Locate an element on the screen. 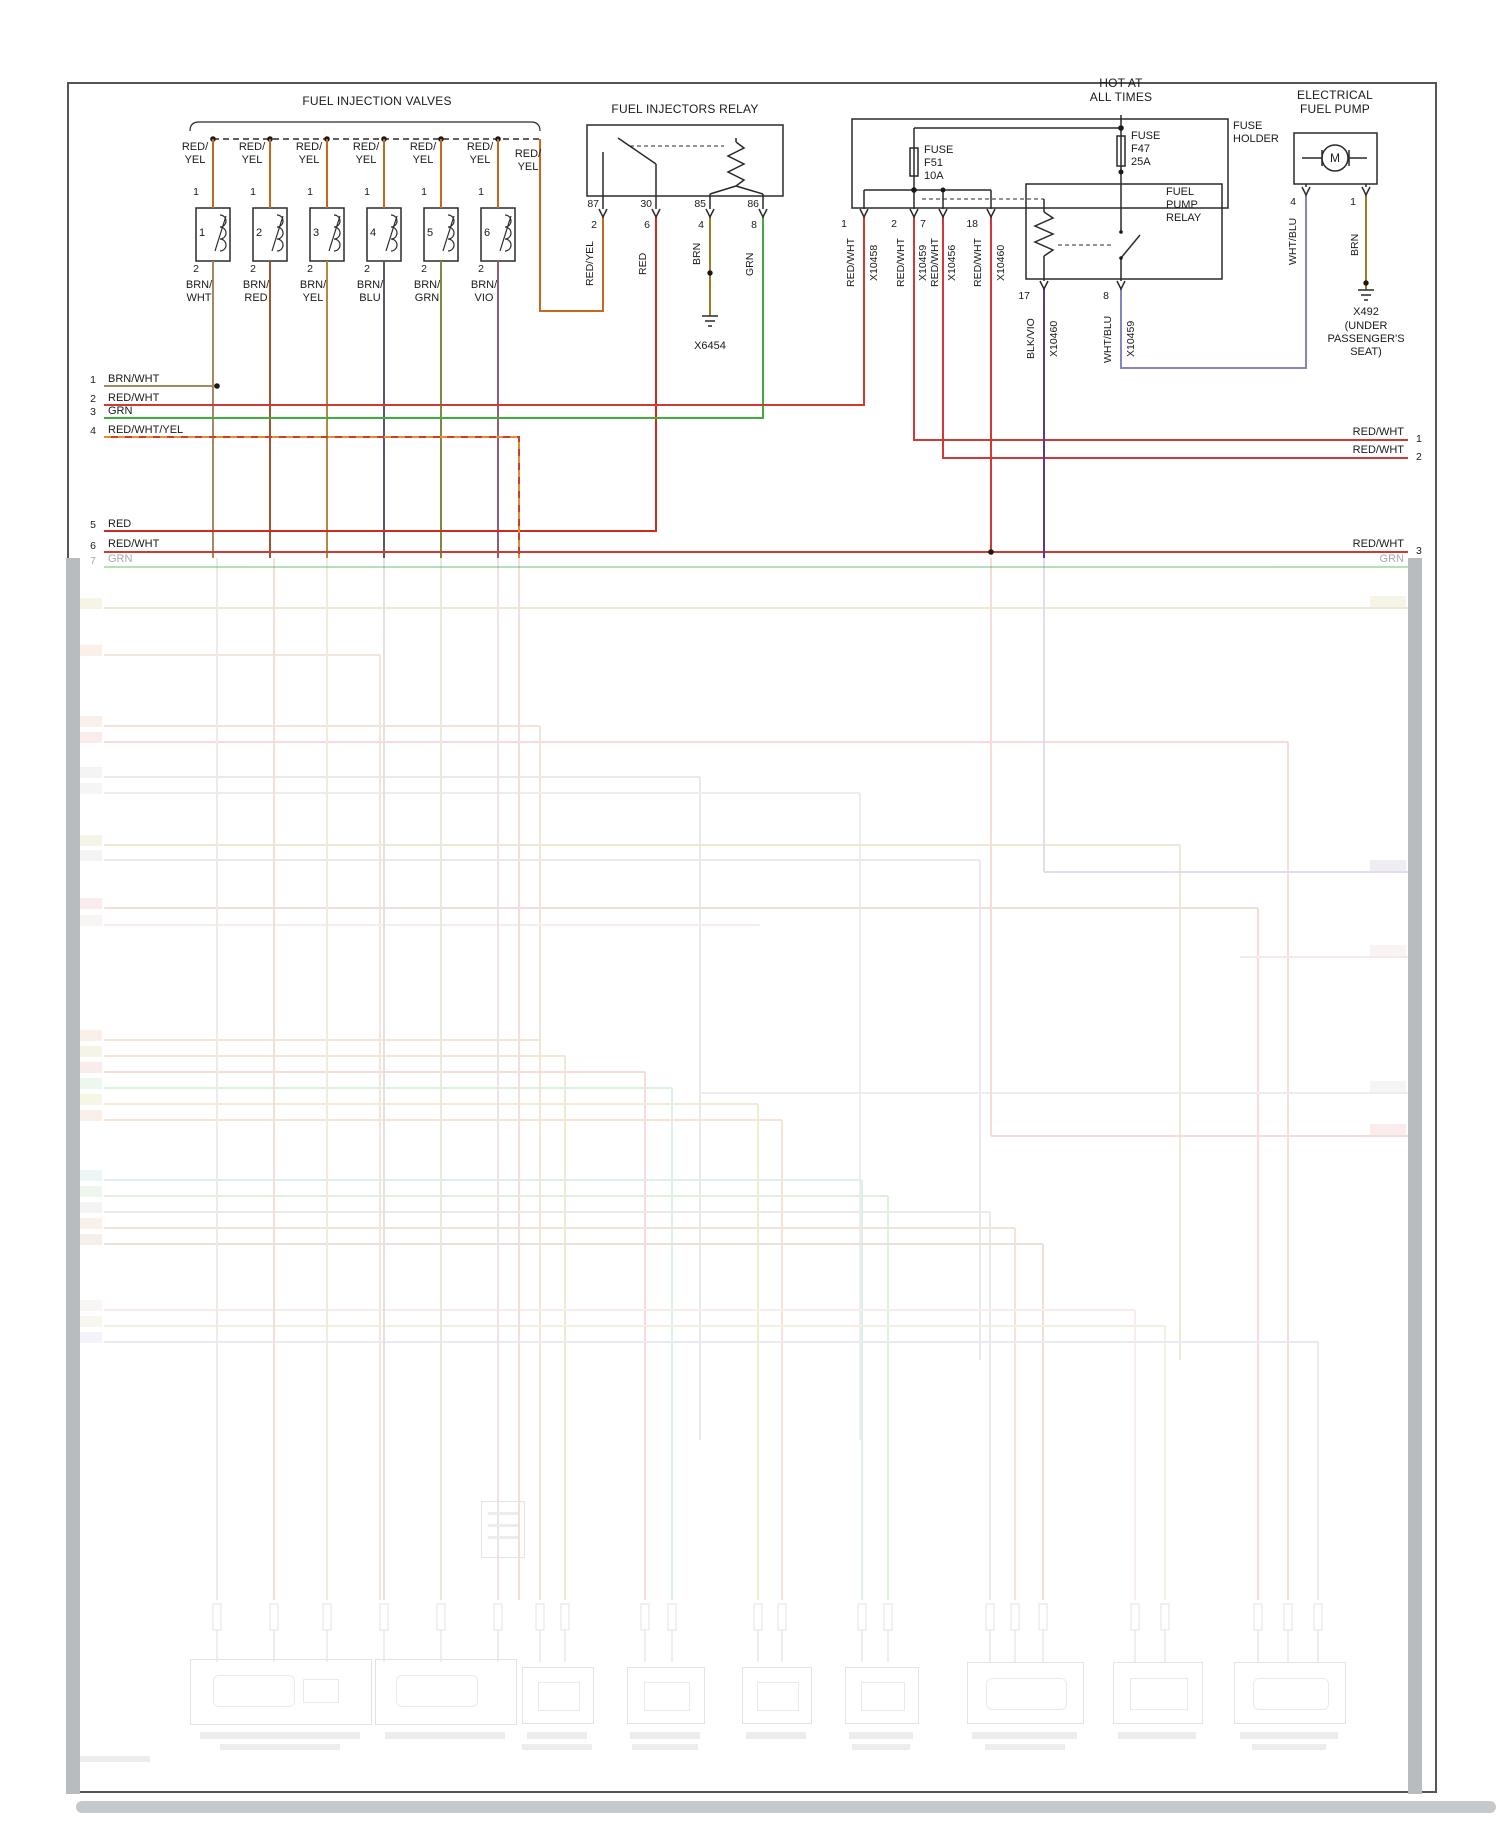 This screenshot has height=1828, width=1500. fuse-f51-label: FUSE F51 10A is located at coordinates (939, 163).